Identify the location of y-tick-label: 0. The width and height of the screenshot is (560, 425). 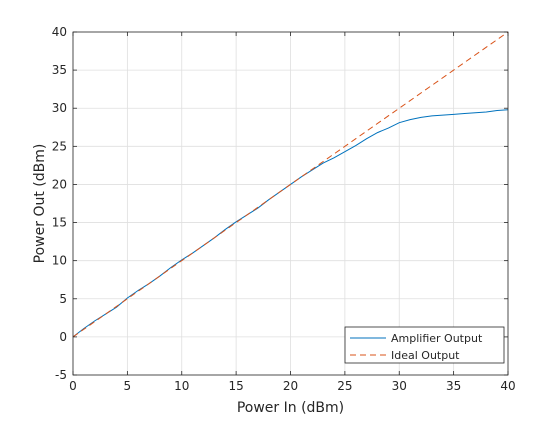
(63, 337).